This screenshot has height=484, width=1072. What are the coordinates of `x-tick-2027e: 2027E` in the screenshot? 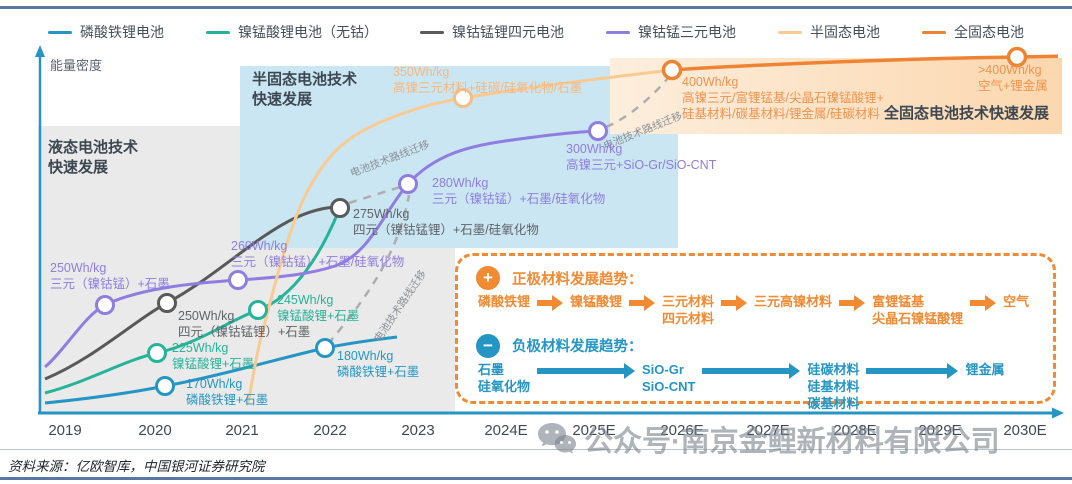 It's located at (768, 430).